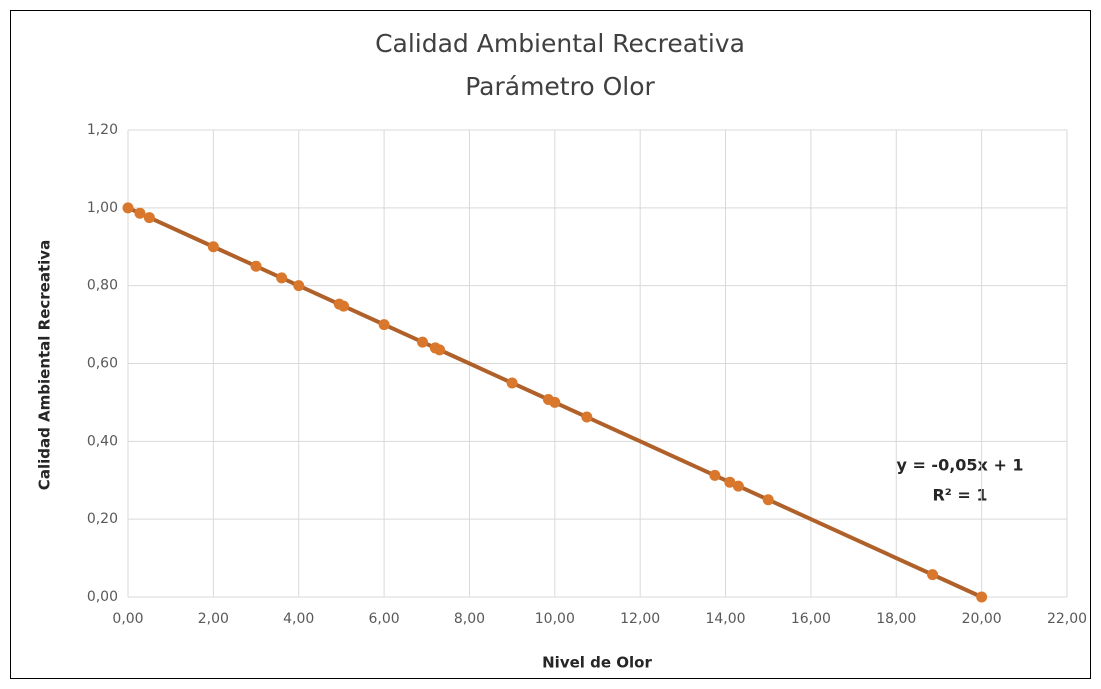 Image resolution: width=1101 pixels, height=689 pixels. What do you see at coordinates (102, 519) in the screenshot?
I see `y-tick-label: 0,20` at bounding box center [102, 519].